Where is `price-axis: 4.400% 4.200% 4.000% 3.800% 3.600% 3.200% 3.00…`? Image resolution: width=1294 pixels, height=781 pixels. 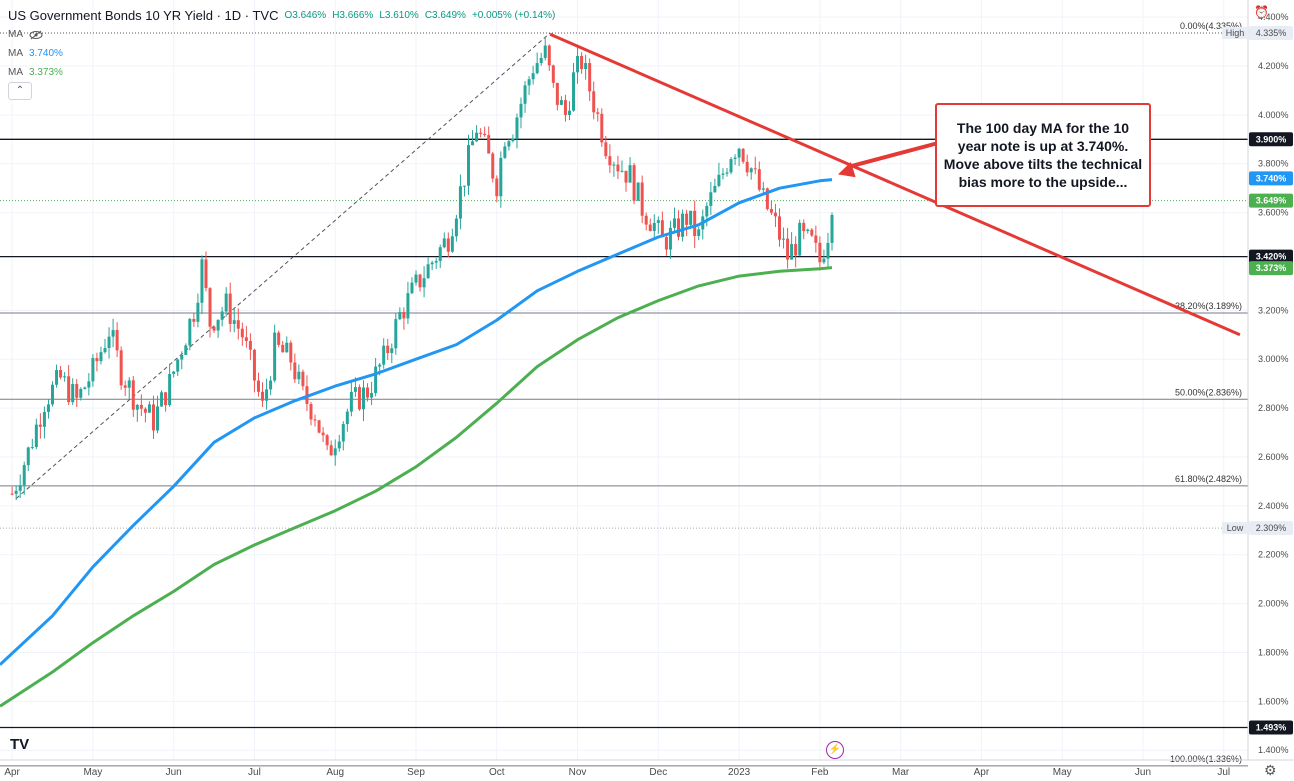
price-axis: 4.400% 4.200% 4.000% 3.800% 3.600% 3.200% 3.00… is located at coordinates (1257, 380).